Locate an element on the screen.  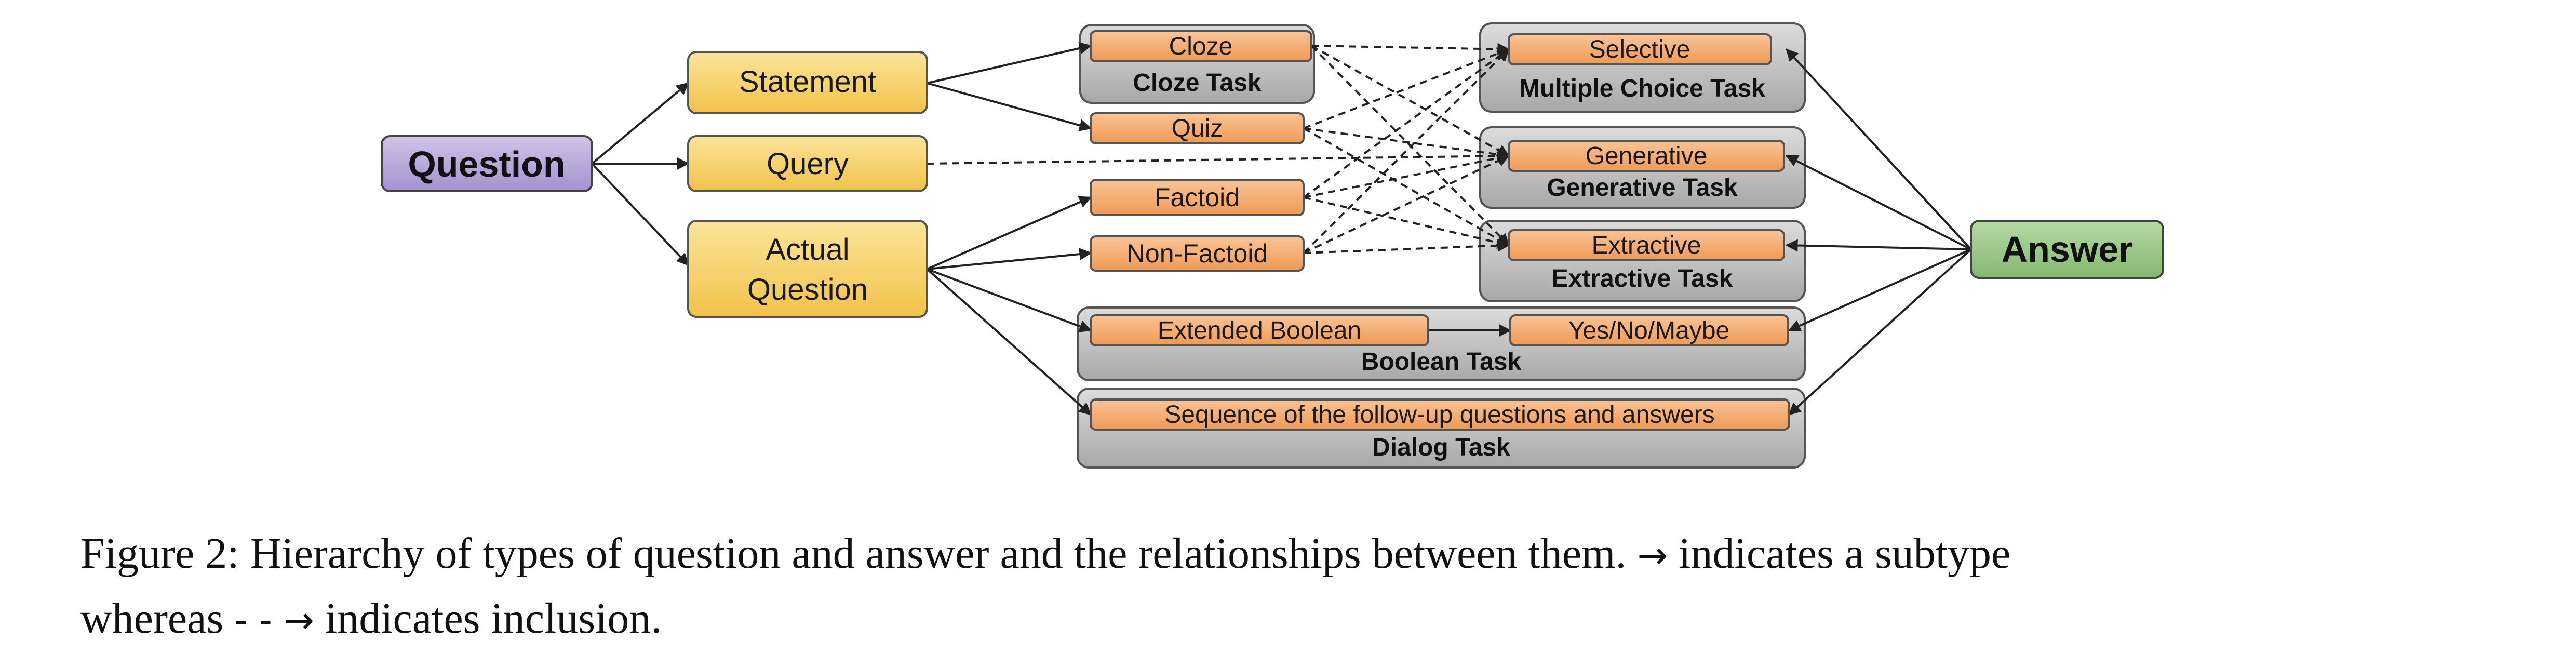
edge-query-generative is located at coordinates (1218, 157).